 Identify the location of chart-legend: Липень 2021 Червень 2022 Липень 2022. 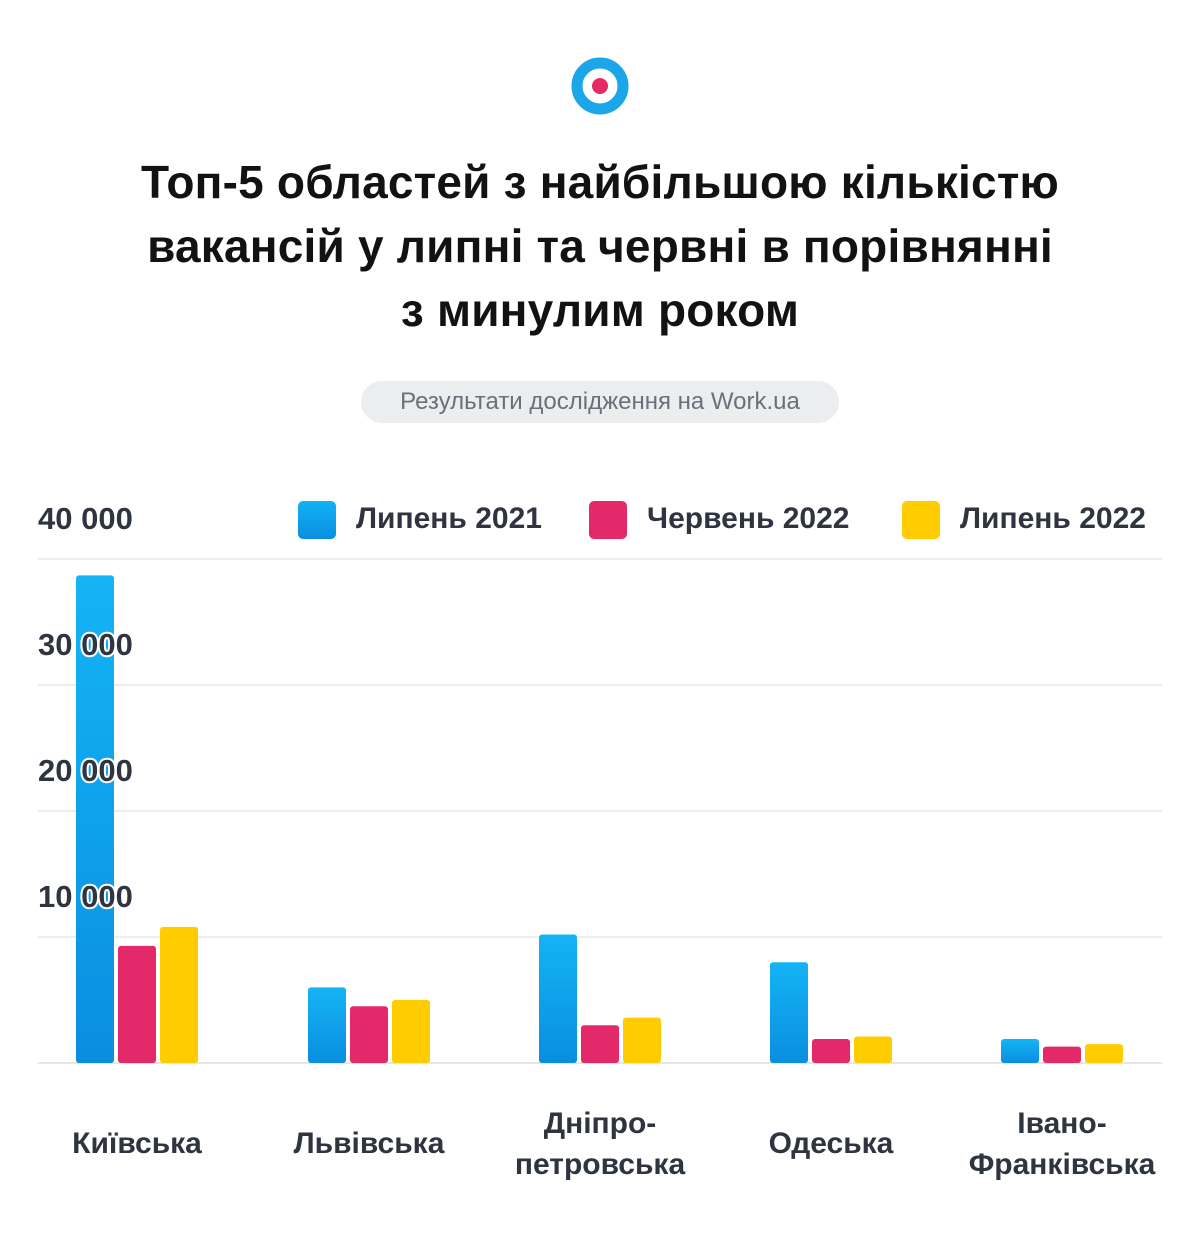
(600, 519).